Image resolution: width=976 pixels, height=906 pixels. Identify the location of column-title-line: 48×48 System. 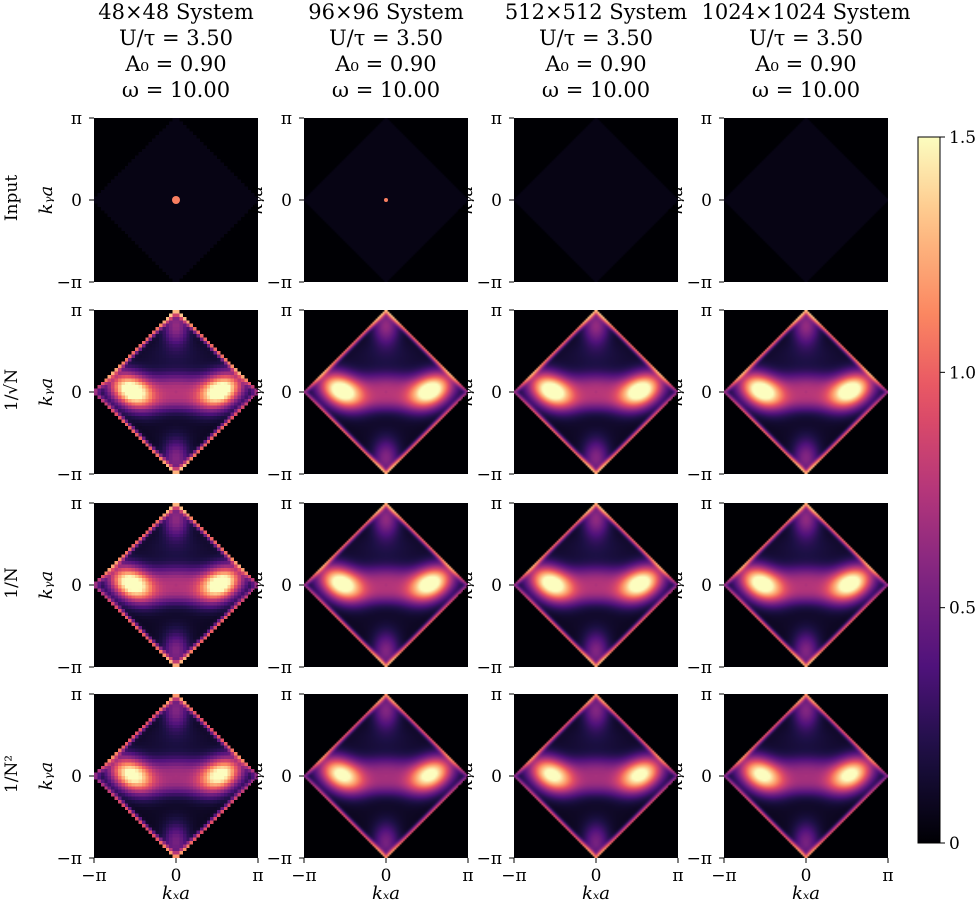
(176, 12).